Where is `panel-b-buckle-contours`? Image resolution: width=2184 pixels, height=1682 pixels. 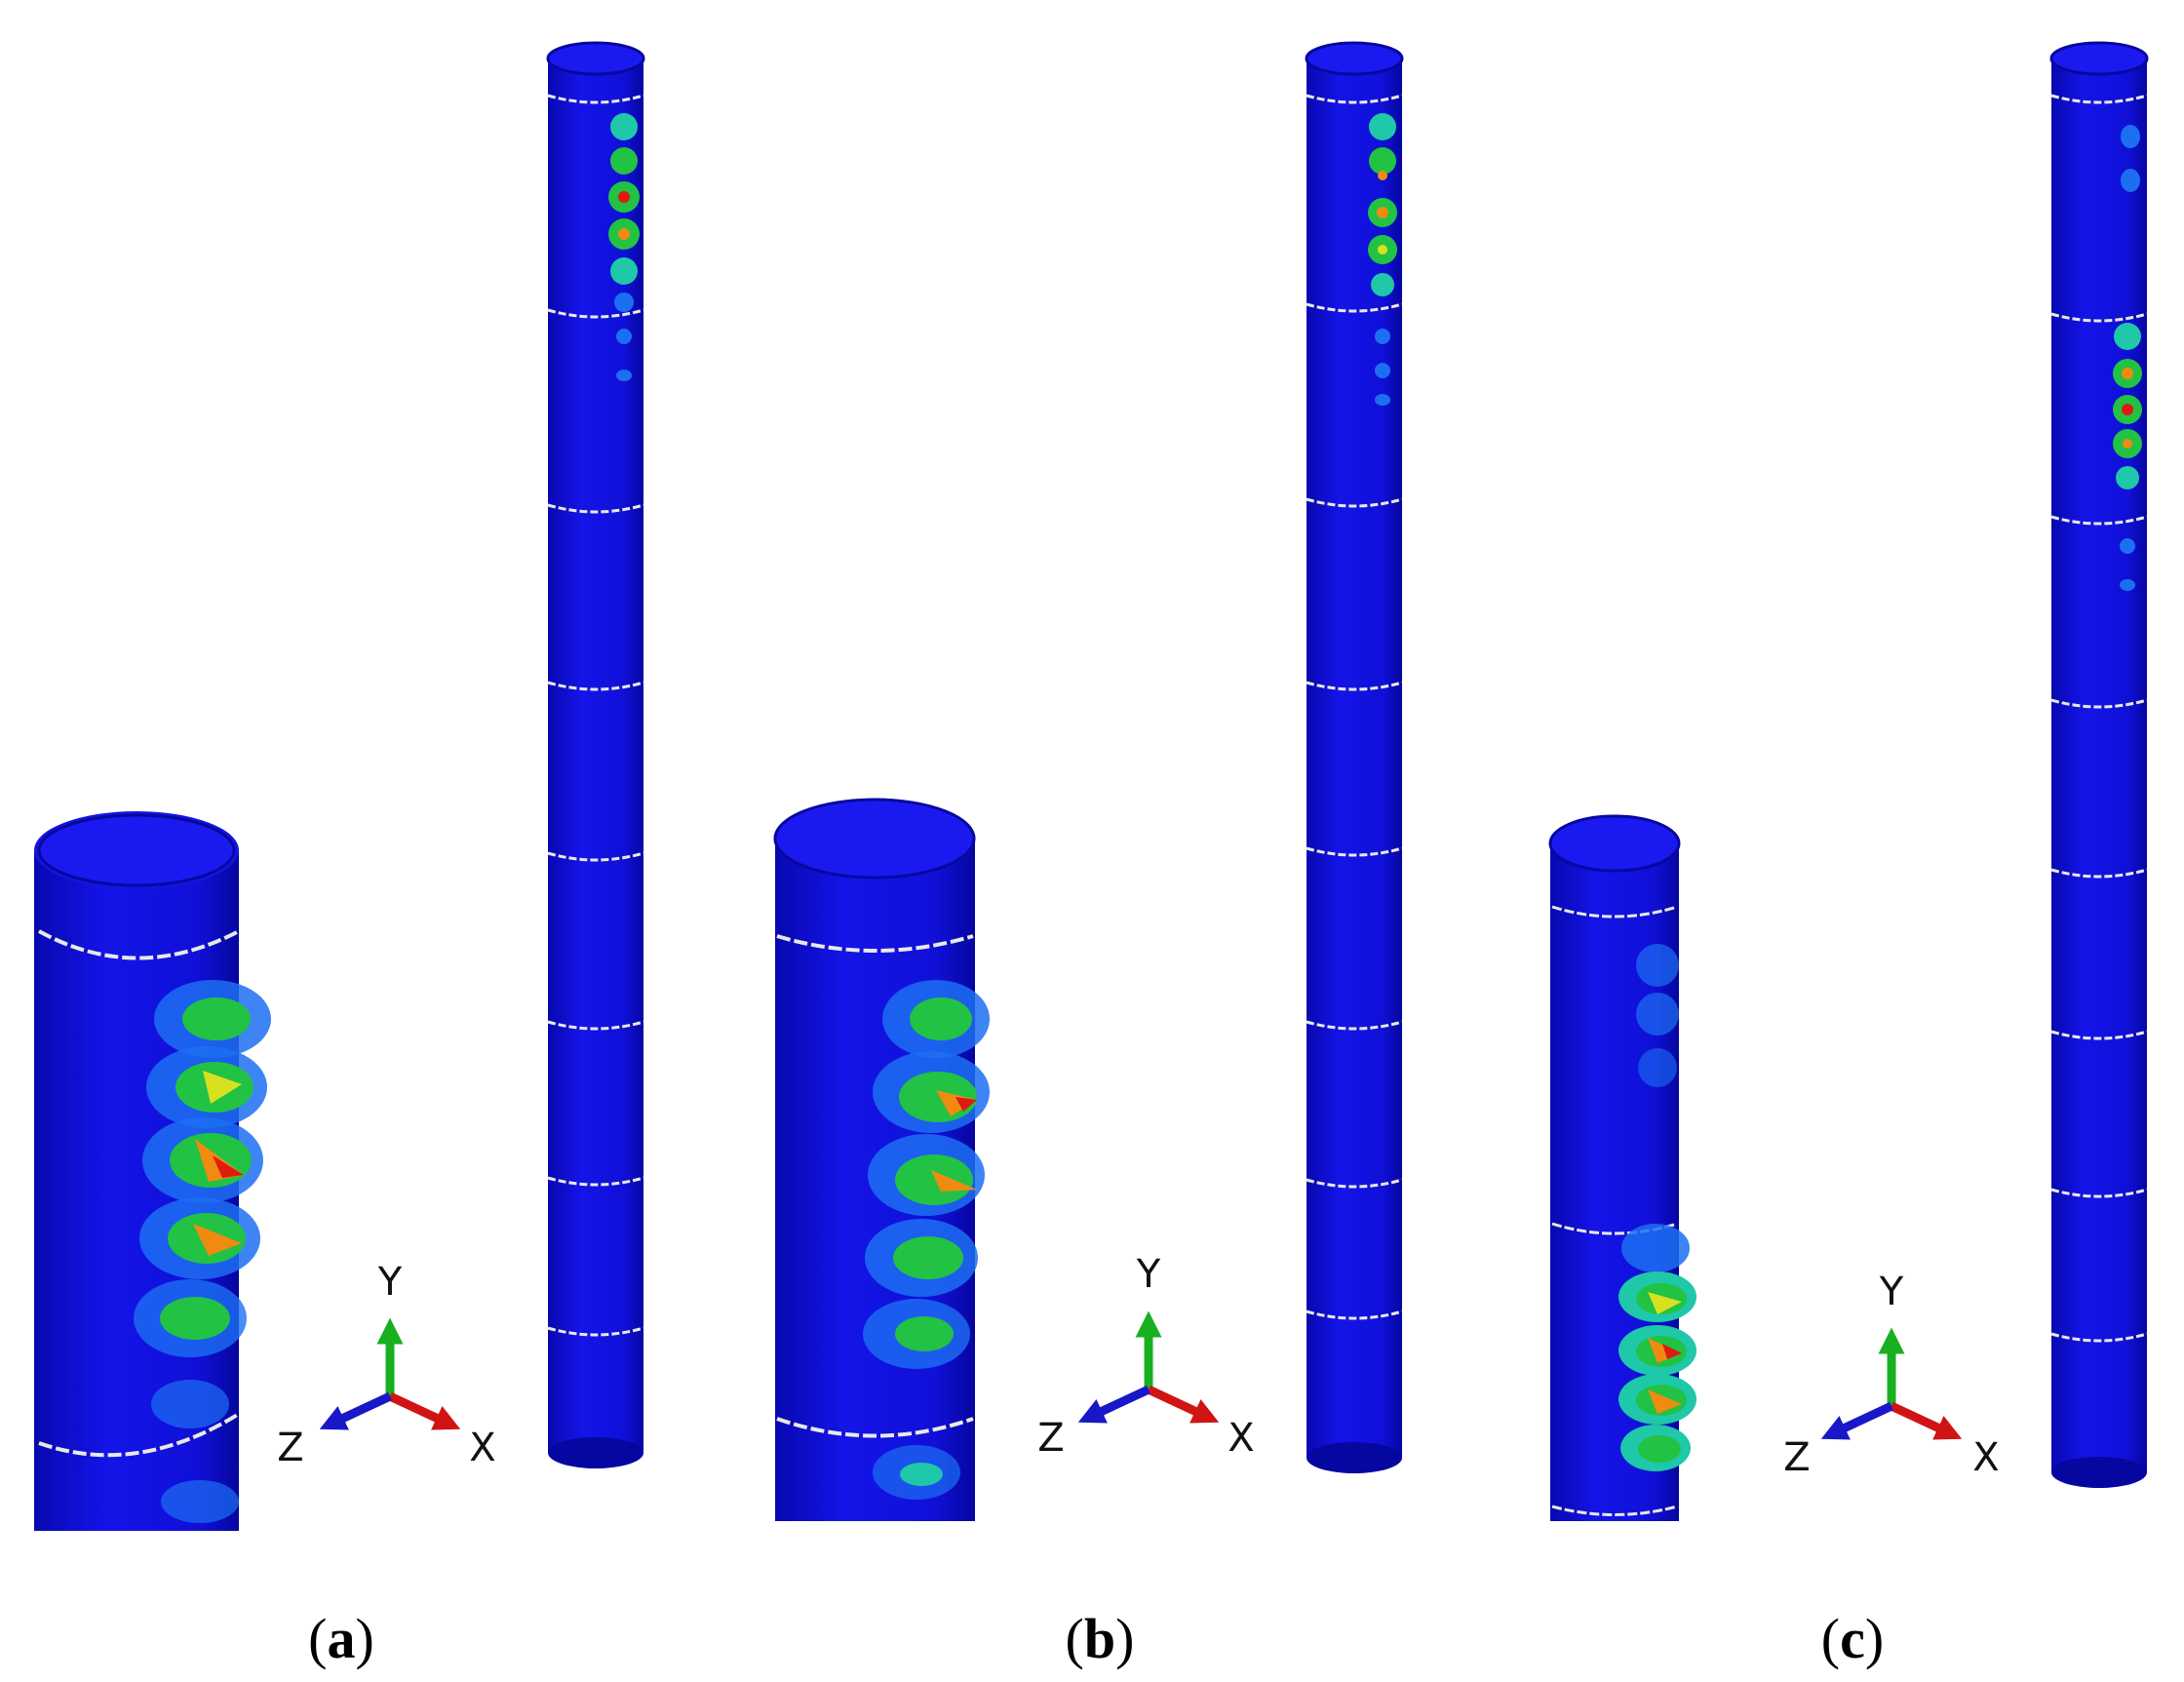
panel-b-buckle-contours is located at coordinates (926, 1240).